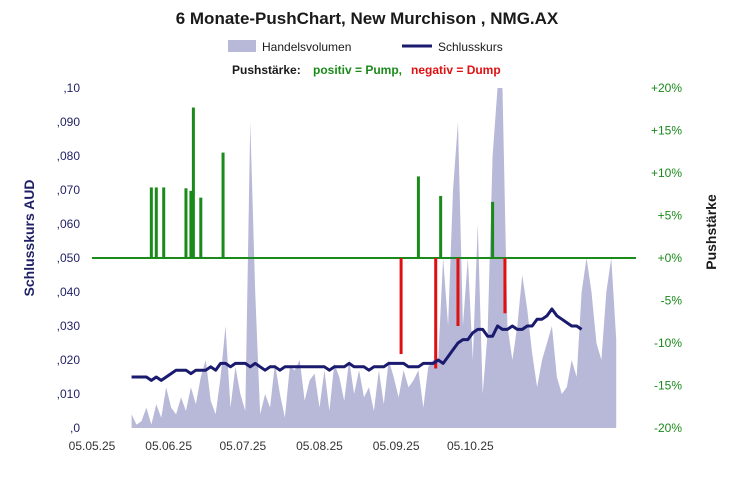  I want to click on y-axis-left-label: Schlusskurs AUD, so click(29, 238).